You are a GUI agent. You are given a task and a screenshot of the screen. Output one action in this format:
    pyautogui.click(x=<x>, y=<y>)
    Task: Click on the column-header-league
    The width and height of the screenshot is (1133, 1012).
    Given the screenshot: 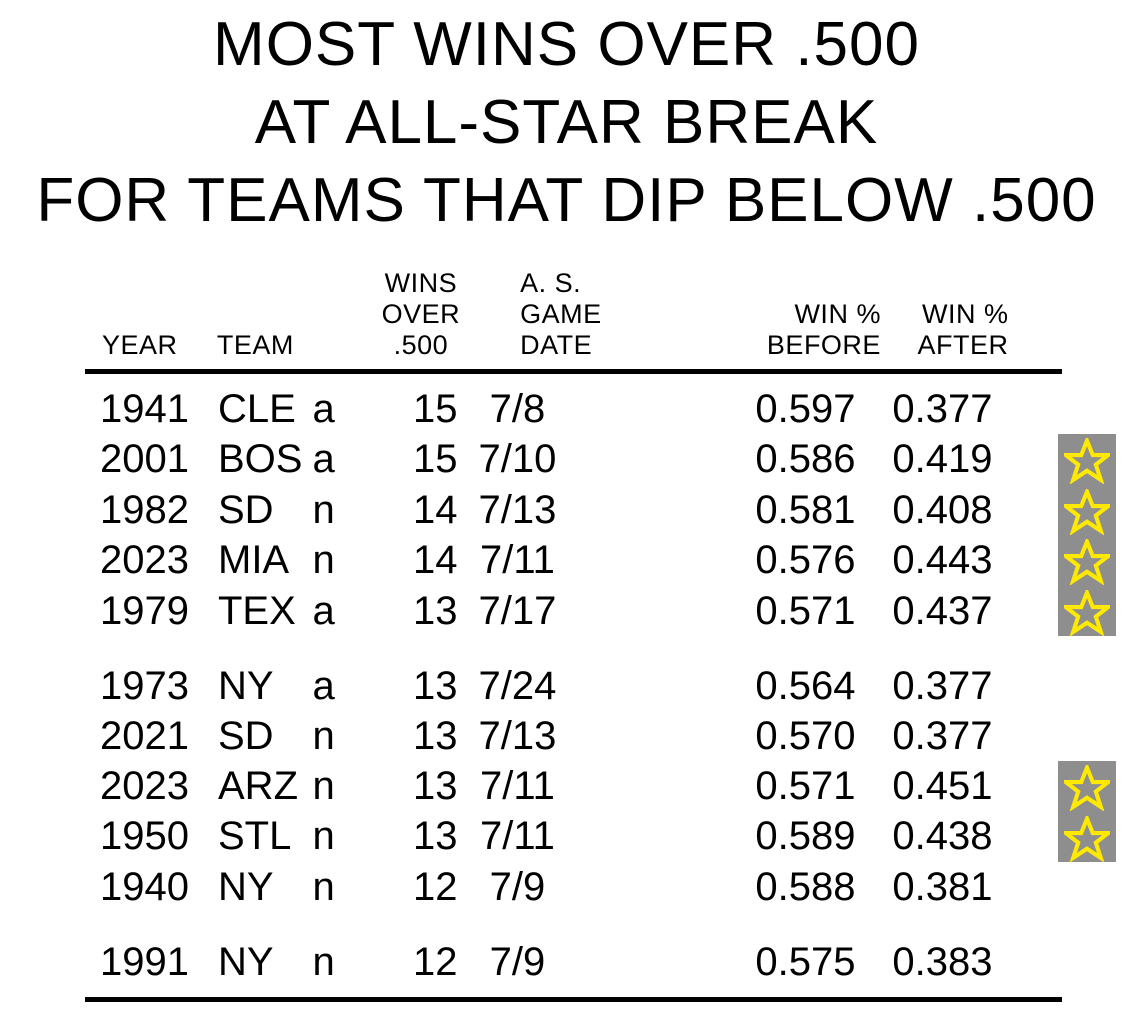 What is the action you would take?
    pyautogui.click(x=325, y=317)
    